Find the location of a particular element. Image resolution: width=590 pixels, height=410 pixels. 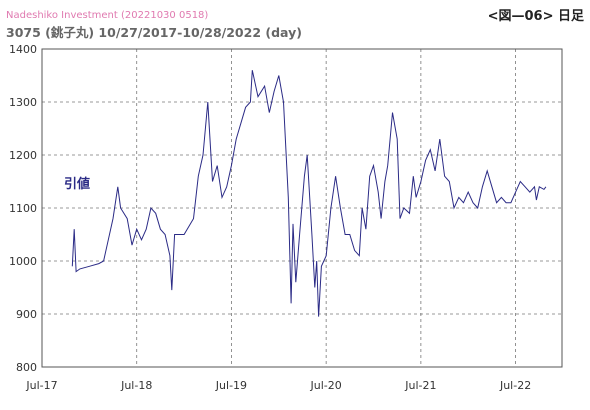

y-tick-label: 1100 is located at coordinates (23, 208).